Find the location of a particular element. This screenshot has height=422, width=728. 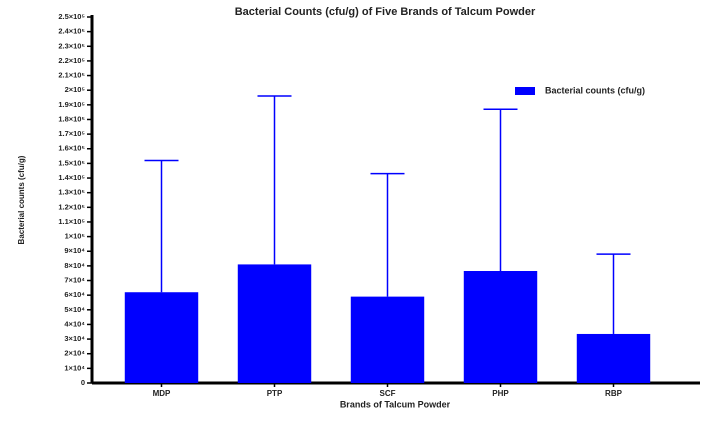

y-tick-label: 1.6×10⁵ is located at coordinates (71, 148).